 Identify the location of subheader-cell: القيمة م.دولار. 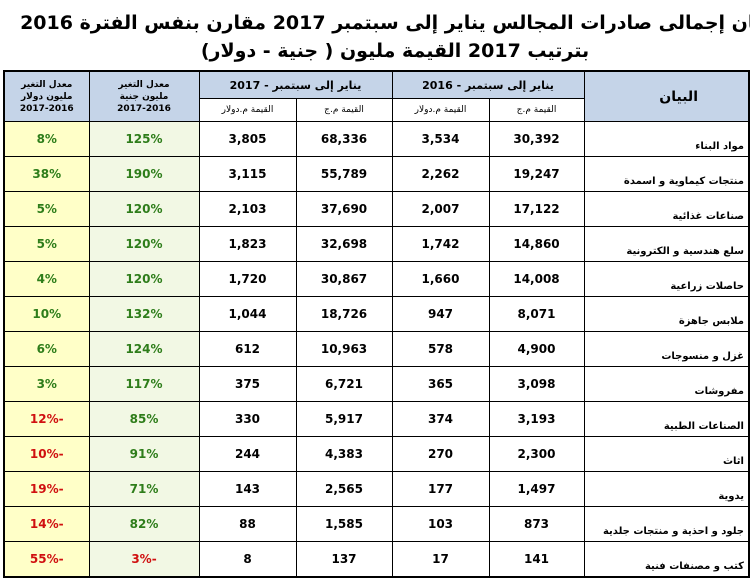
(247, 110).